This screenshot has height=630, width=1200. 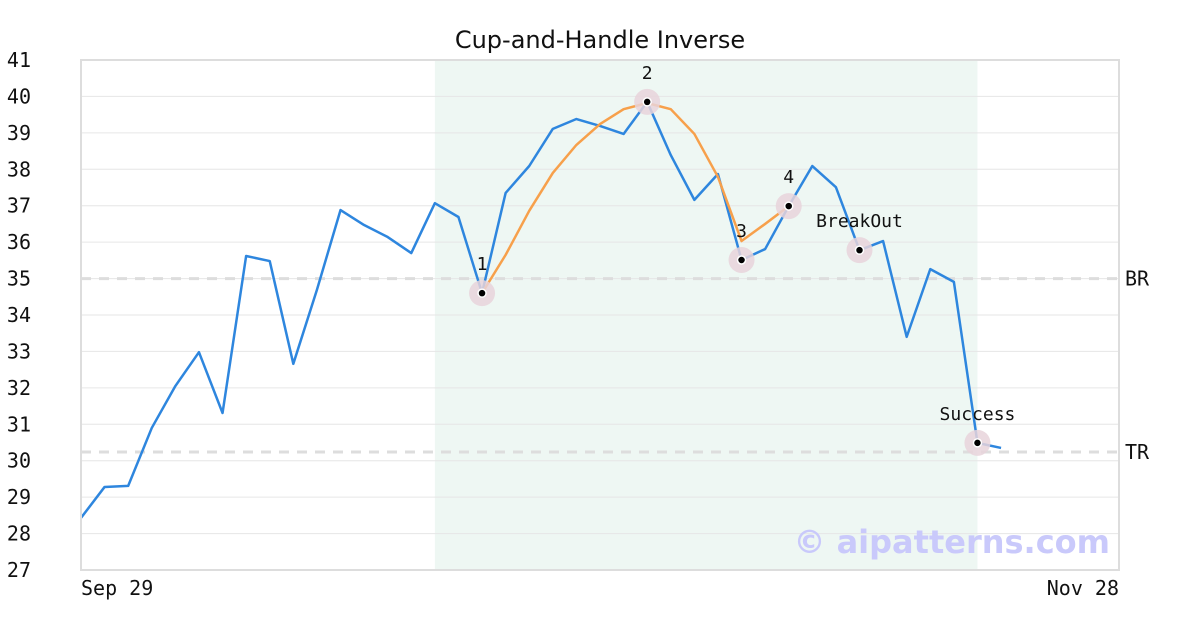 What do you see at coordinates (19, 388) in the screenshot?
I see `y-tick-label: 32` at bounding box center [19, 388].